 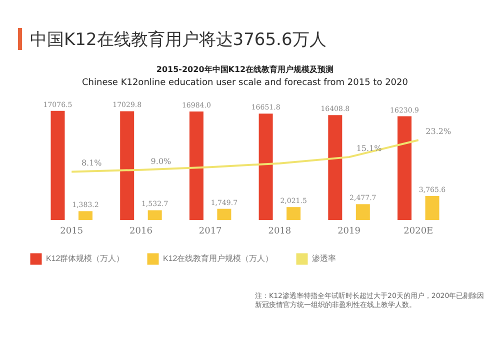 What do you see at coordinates (245, 83) in the screenshot?
I see `text: Chinese K12online education user scale and forecast from 2015 to 2020` at bounding box center [245, 83].